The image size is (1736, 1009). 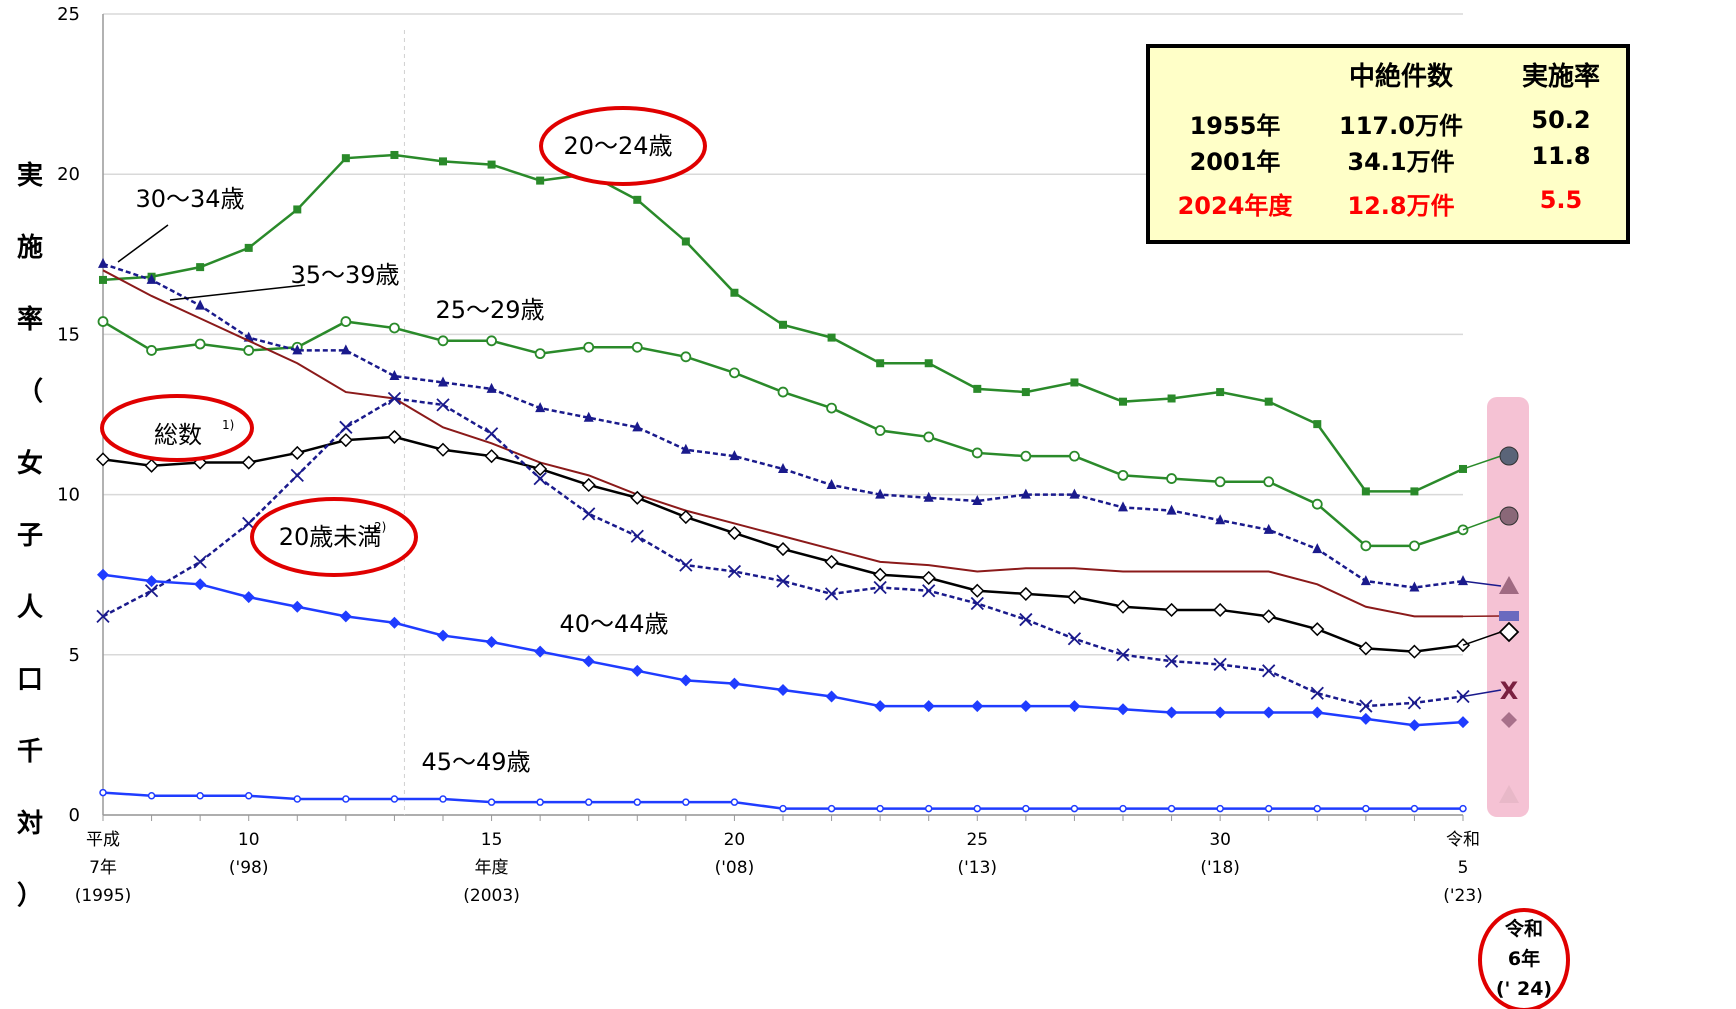 I want to click on summary-row-year: 2001年, so click(x=1235, y=162).